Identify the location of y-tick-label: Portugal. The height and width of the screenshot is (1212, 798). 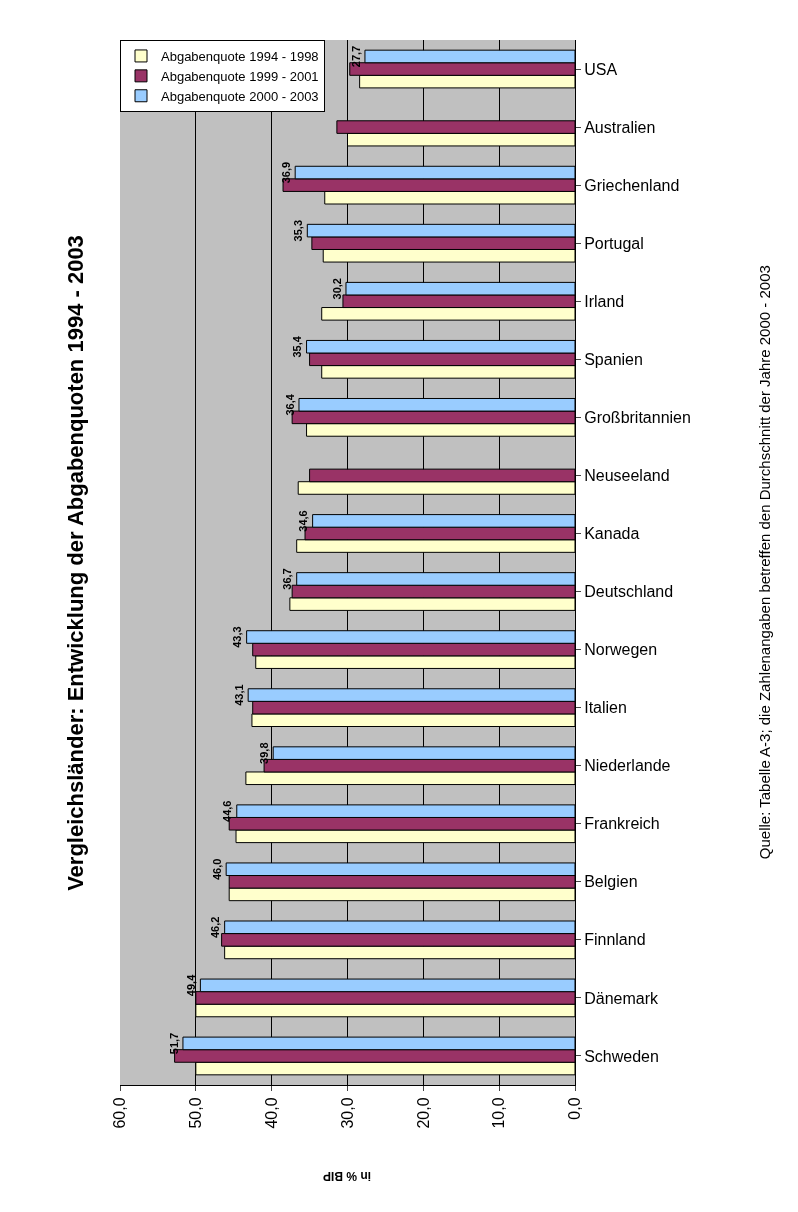
(614, 243).